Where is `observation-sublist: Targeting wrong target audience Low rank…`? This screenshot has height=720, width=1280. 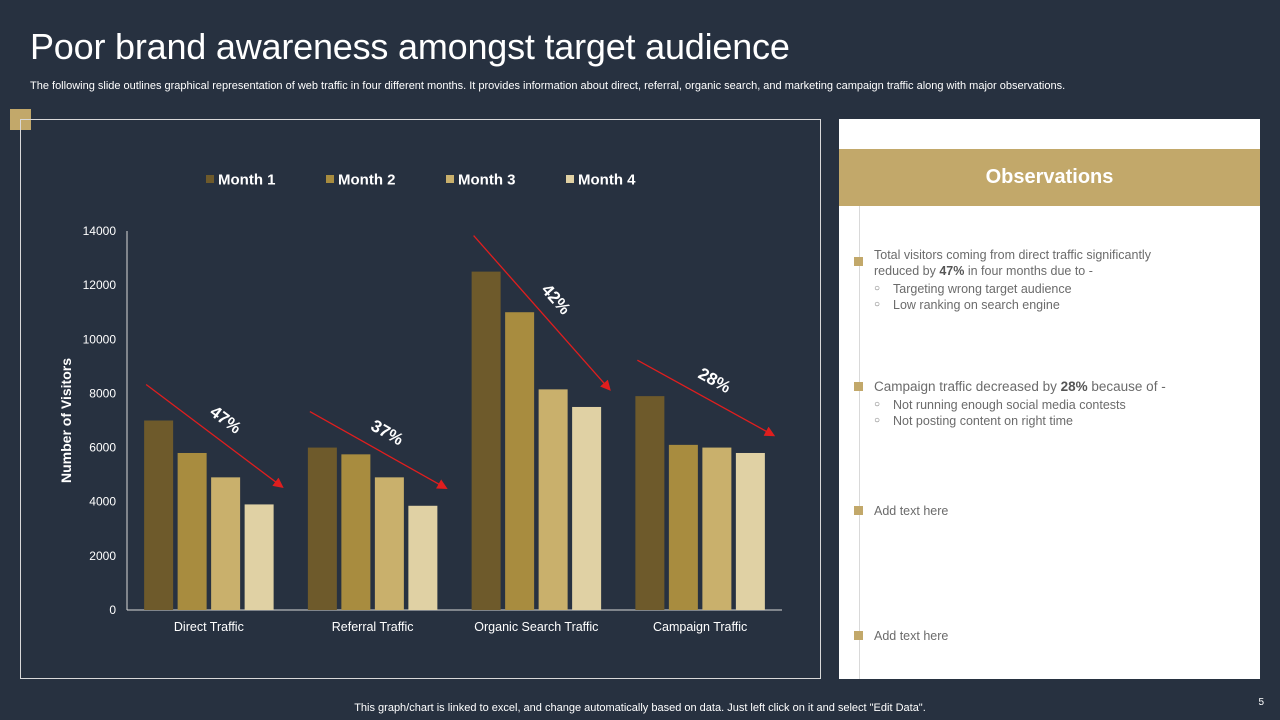 observation-sublist: Targeting wrong target audience Low rank… is located at coordinates (1029, 297).